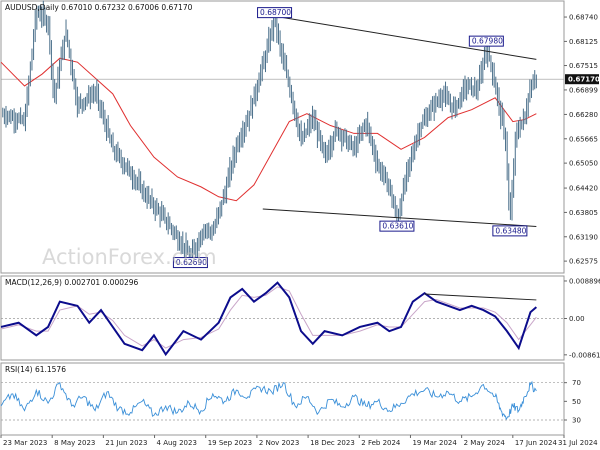  I want to click on rsi-pane-title: RSI(14) 61.1576, so click(35, 369).